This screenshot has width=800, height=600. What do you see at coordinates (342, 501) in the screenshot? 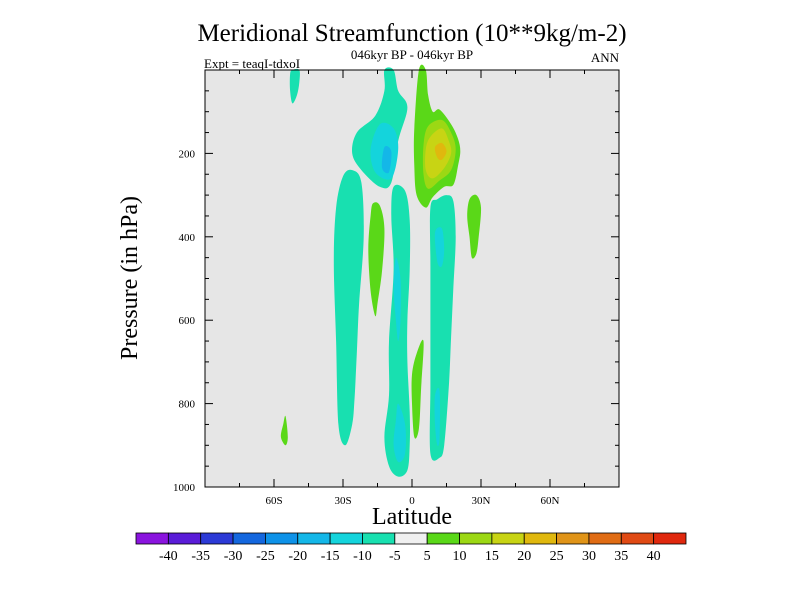
I see `x-tick-label: 30S` at bounding box center [342, 501].